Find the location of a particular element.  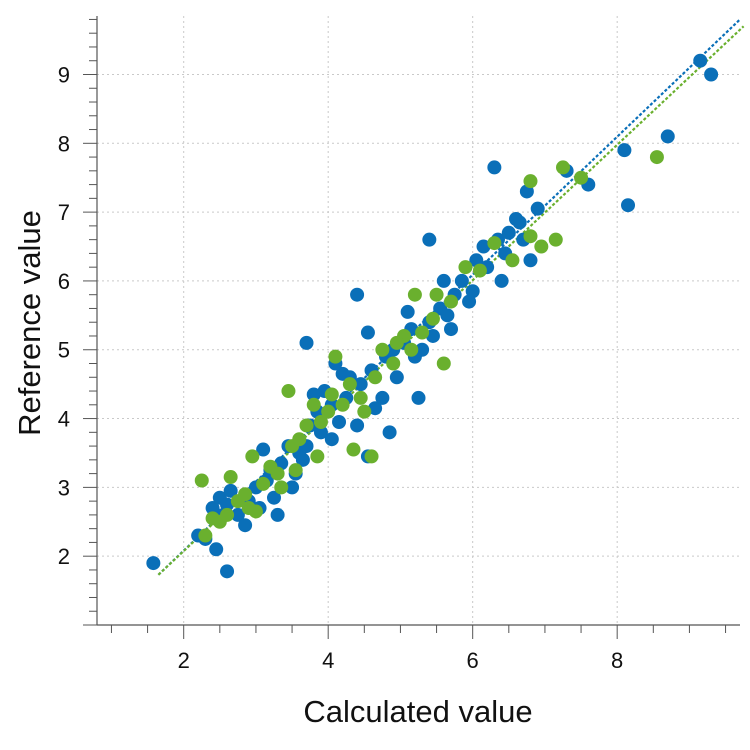

x-tick-label: 4 is located at coordinates (328, 660).